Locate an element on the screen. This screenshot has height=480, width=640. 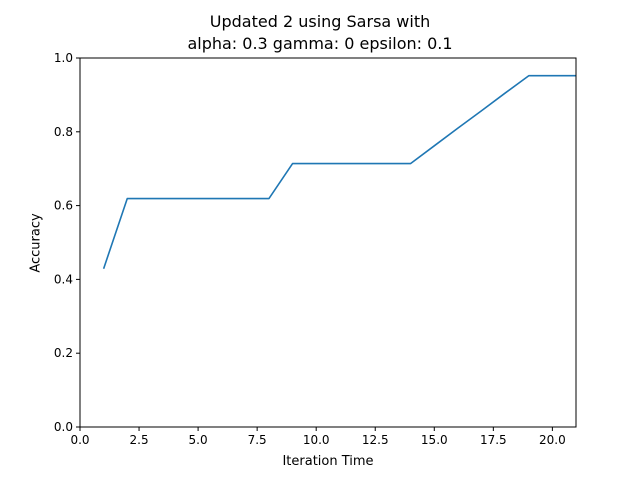
chart-title-line-1: Updated 2 using Sarsa with is located at coordinates (320, 21).